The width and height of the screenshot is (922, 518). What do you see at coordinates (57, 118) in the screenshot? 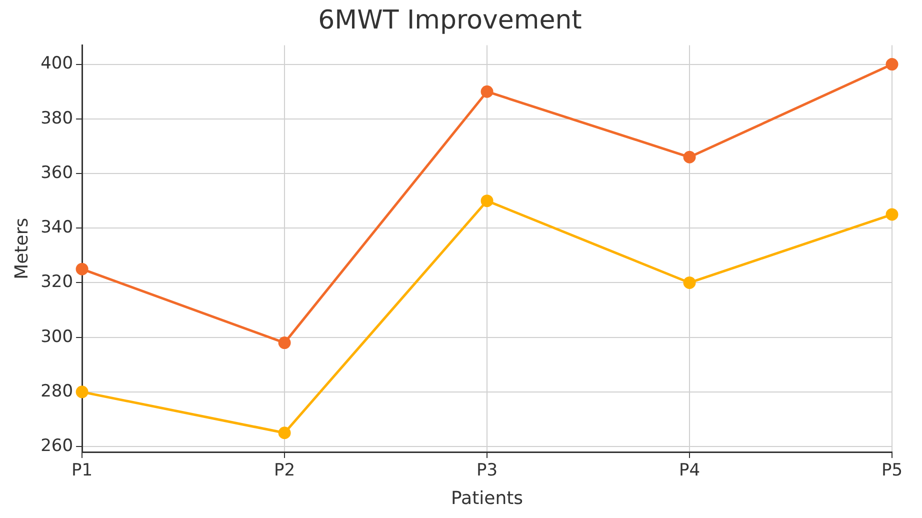
I see `y-tick-label: 380` at bounding box center [57, 118].